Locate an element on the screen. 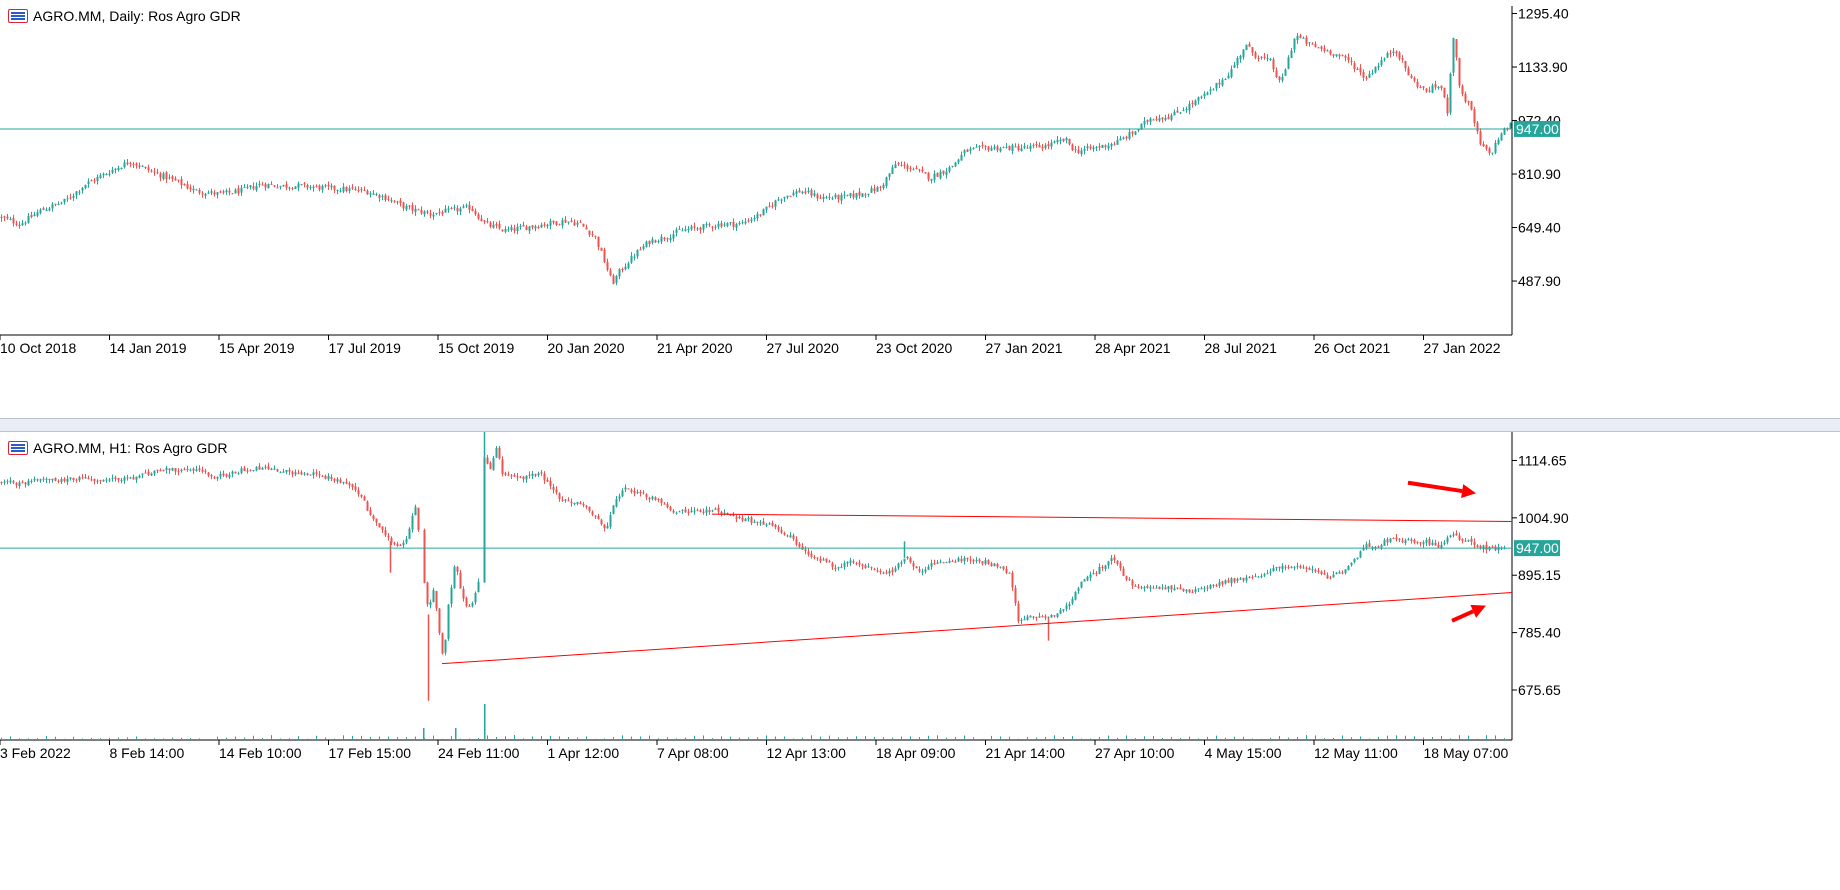 Image resolution: width=1840 pixels, height=890 pixels. panel-separator is located at coordinates (920, 425).